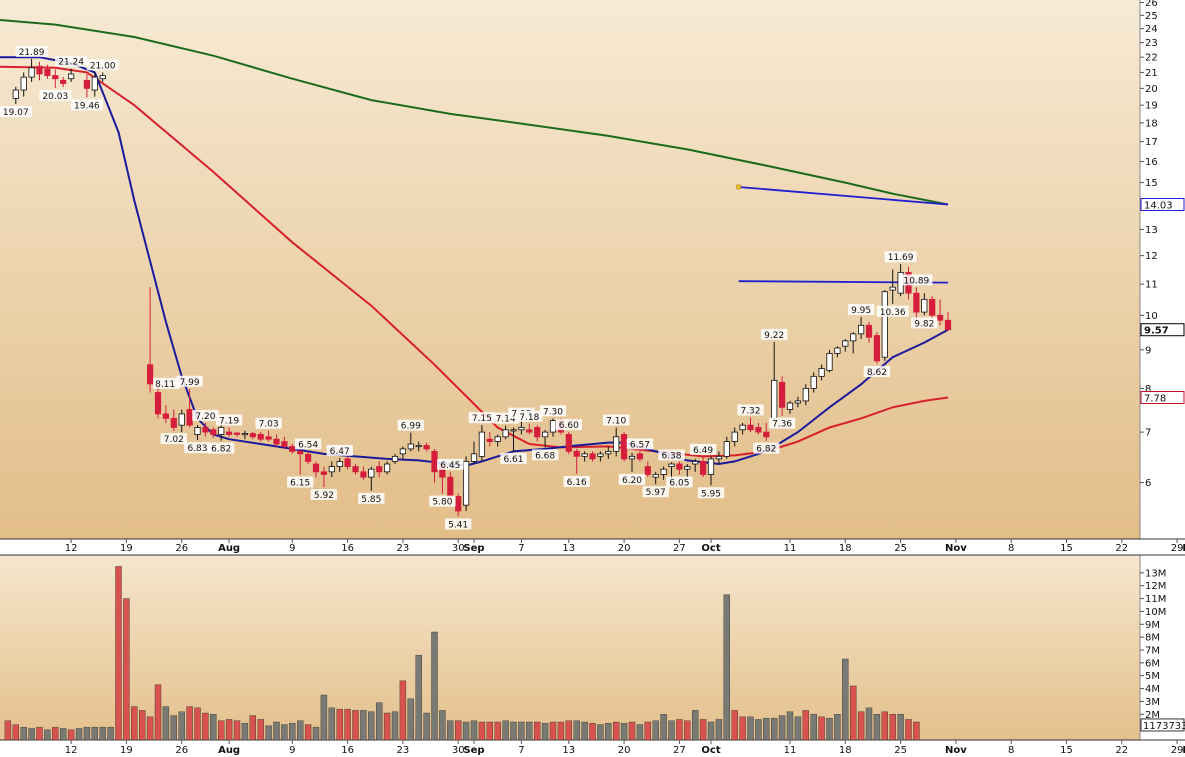 The height and width of the screenshot is (757, 1185). Describe the element at coordinates (458, 548) in the screenshot. I see `x-tick-label: 30` at that location.